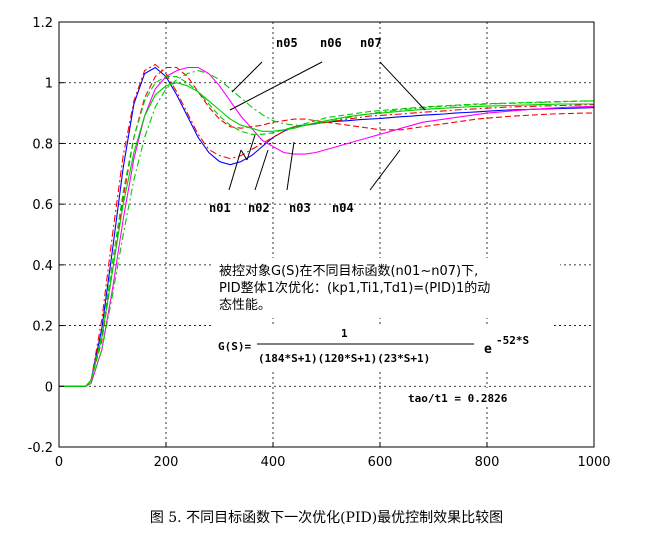  What do you see at coordinates (331, 43) in the screenshot?
I see `label-n06: n06` at bounding box center [331, 43].